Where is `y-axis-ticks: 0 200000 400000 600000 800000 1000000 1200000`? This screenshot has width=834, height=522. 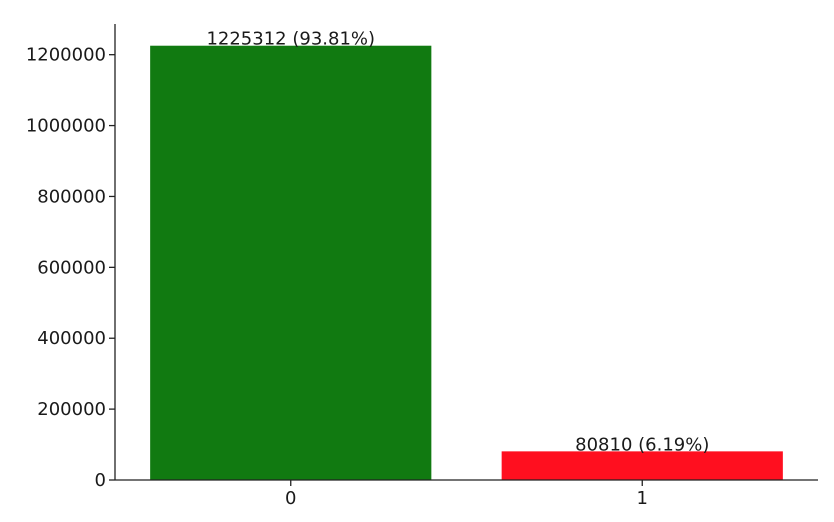
y-axis-ticks: 0 200000 400000 600000 800000 1000000 1200000 is located at coordinates (70, 268).